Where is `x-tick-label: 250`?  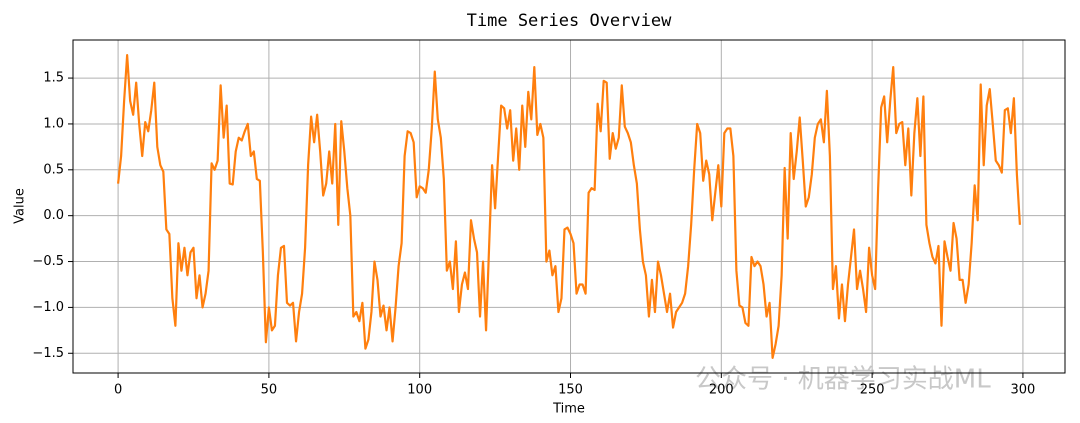 x-tick-label: 250 is located at coordinates (872, 390).